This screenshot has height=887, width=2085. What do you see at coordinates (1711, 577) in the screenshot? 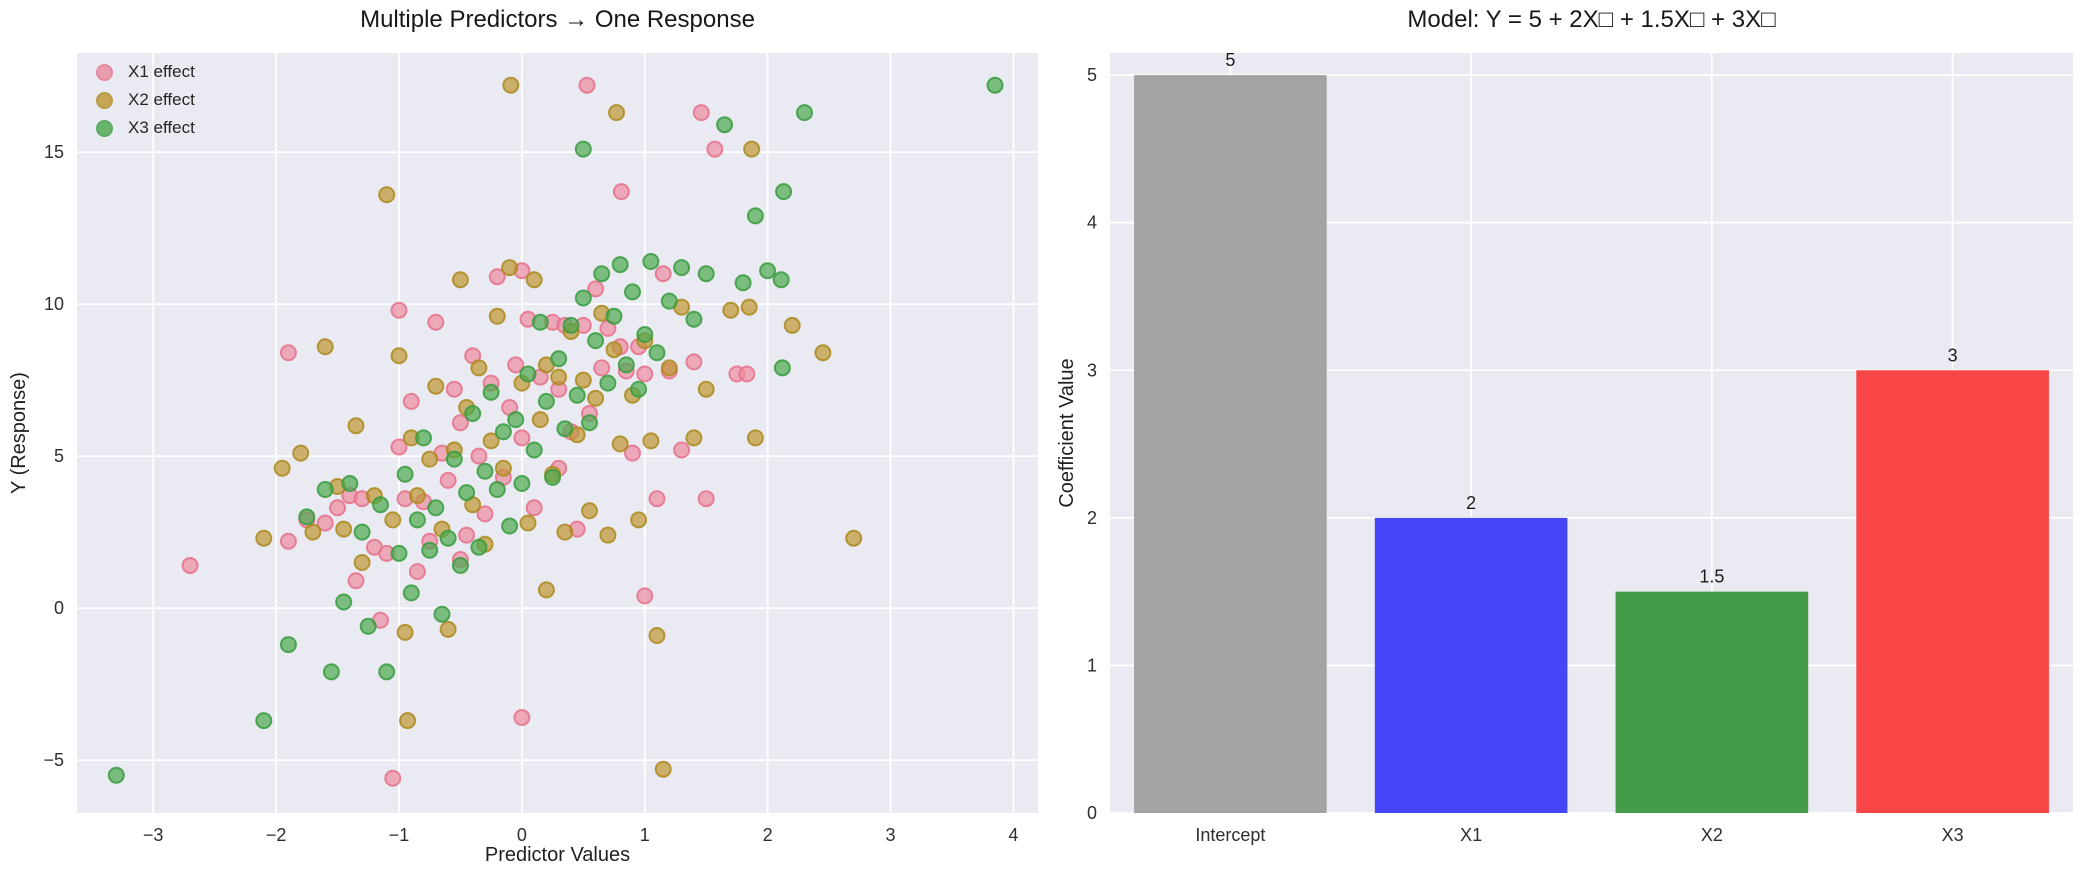
I see `bar-value-label: 1.5` at bounding box center [1711, 577].